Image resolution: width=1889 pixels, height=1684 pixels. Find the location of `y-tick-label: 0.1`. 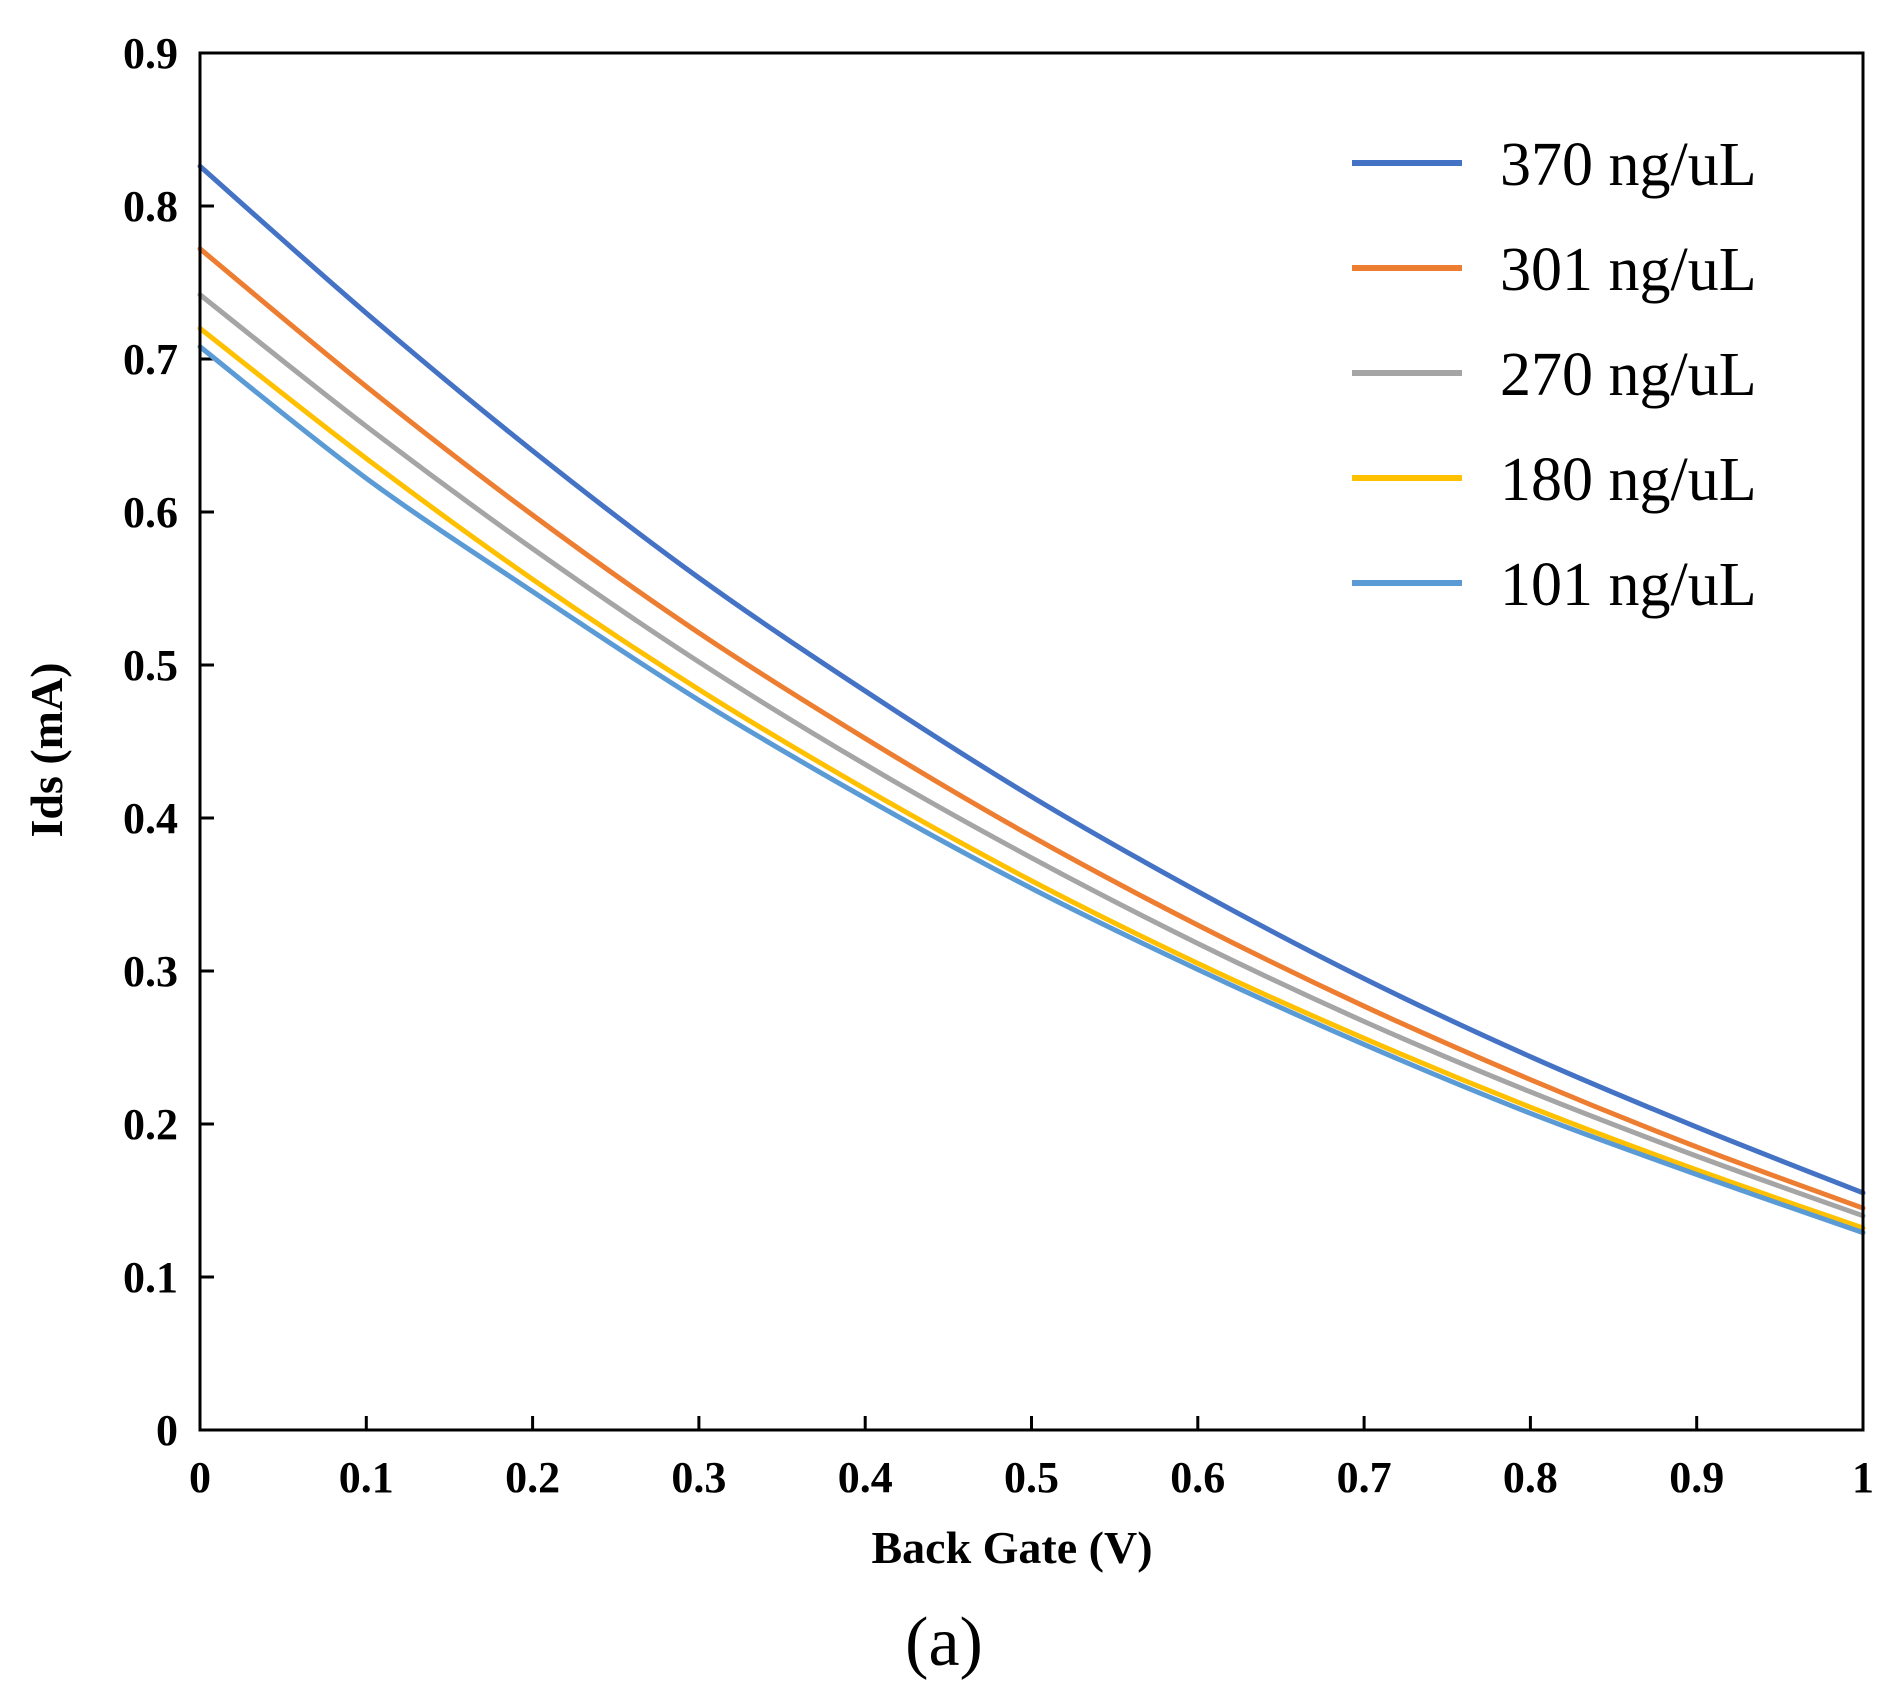

y-tick-label: 0.1 is located at coordinates (150, 1277).